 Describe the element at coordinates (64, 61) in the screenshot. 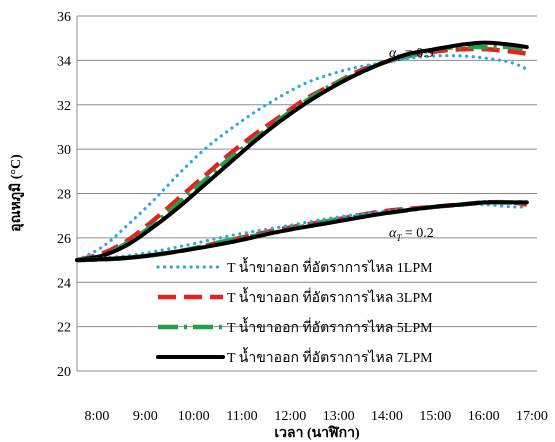

I see `y-tick-34: 34` at that location.